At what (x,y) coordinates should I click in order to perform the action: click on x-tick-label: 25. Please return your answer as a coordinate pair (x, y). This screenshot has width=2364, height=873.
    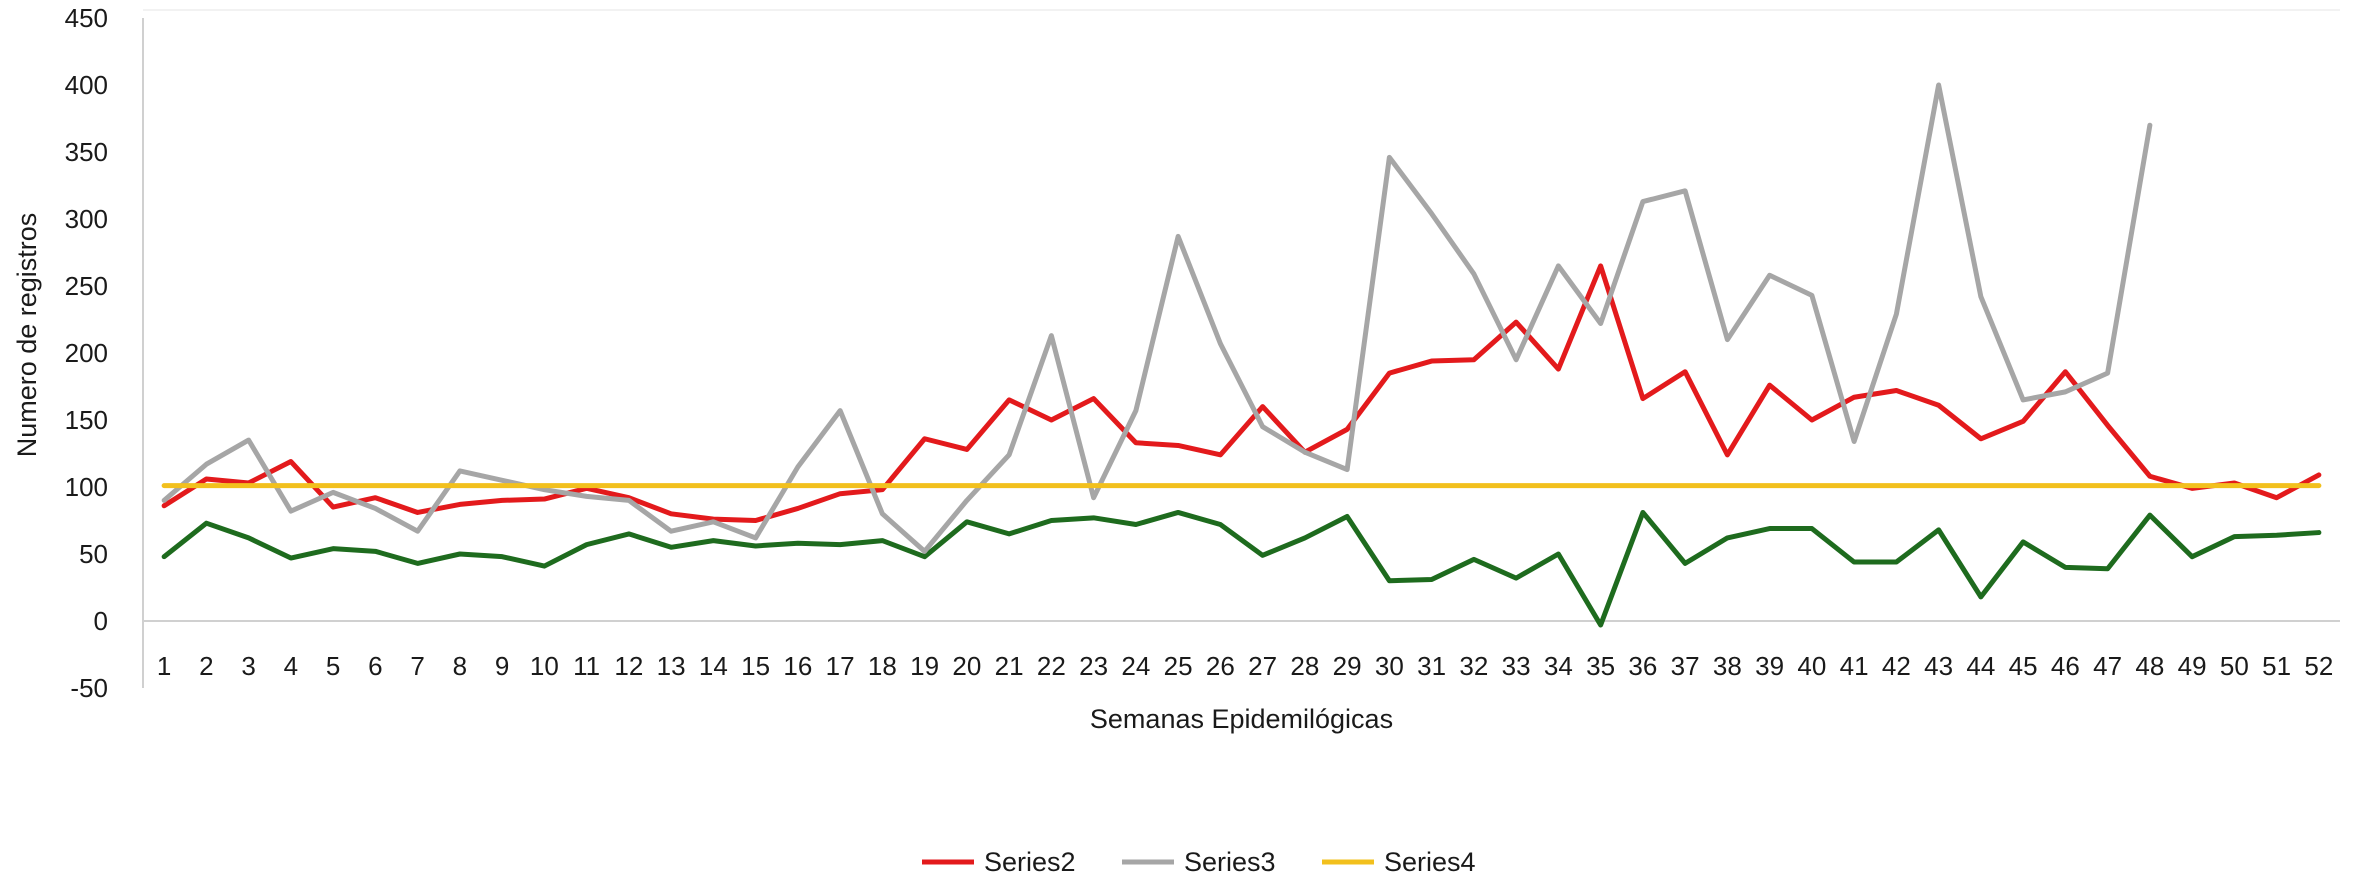
    Looking at the image, I should click on (1178, 666).